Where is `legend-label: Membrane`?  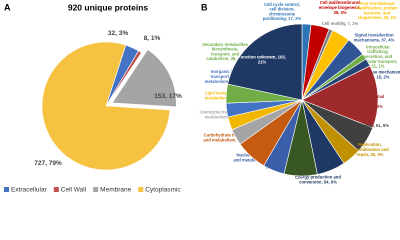 legend-label: Membrane is located at coordinates (115, 190).